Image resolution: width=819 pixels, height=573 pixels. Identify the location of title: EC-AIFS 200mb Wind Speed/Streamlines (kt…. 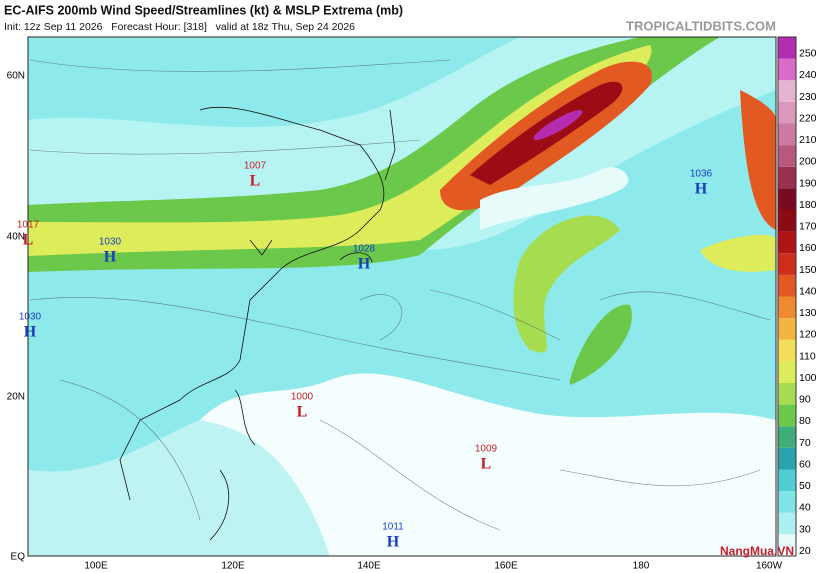
(203, 10).